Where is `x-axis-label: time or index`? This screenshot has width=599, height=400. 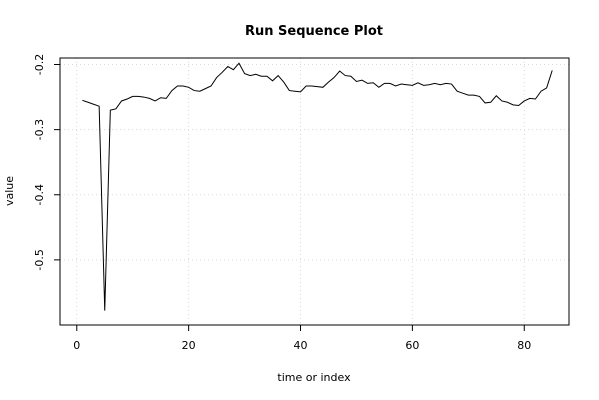 x-axis-label: time or index is located at coordinates (314, 377).